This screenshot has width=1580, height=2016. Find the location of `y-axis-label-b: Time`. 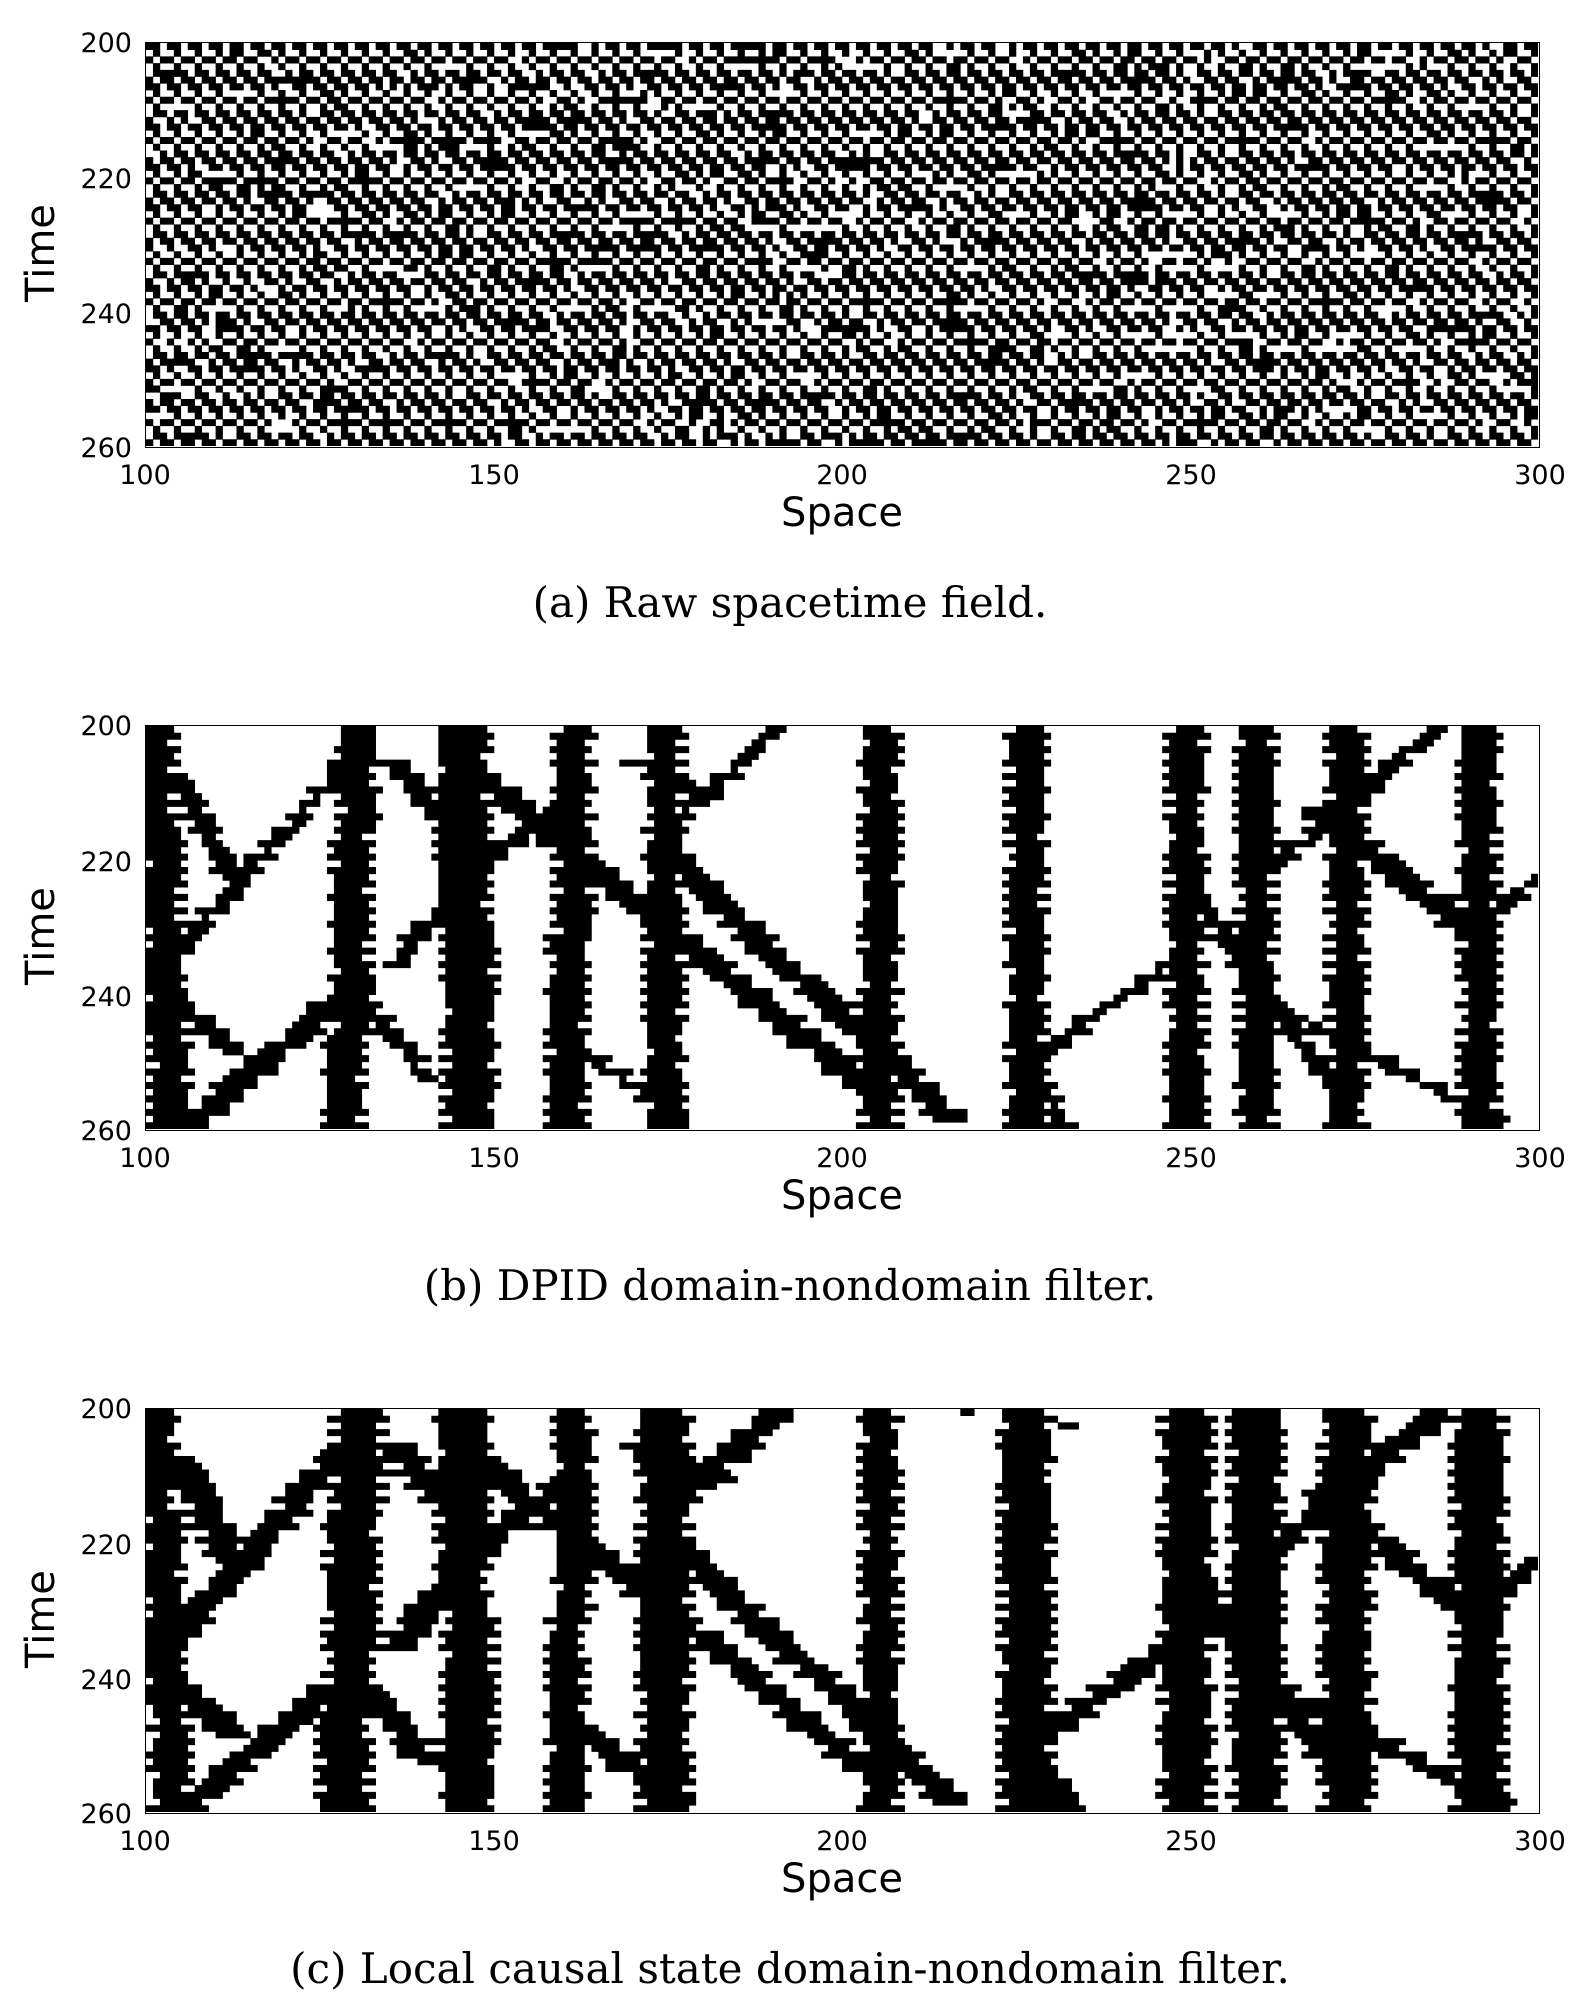

y-axis-label-b: Time is located at coordinates (41, 936).